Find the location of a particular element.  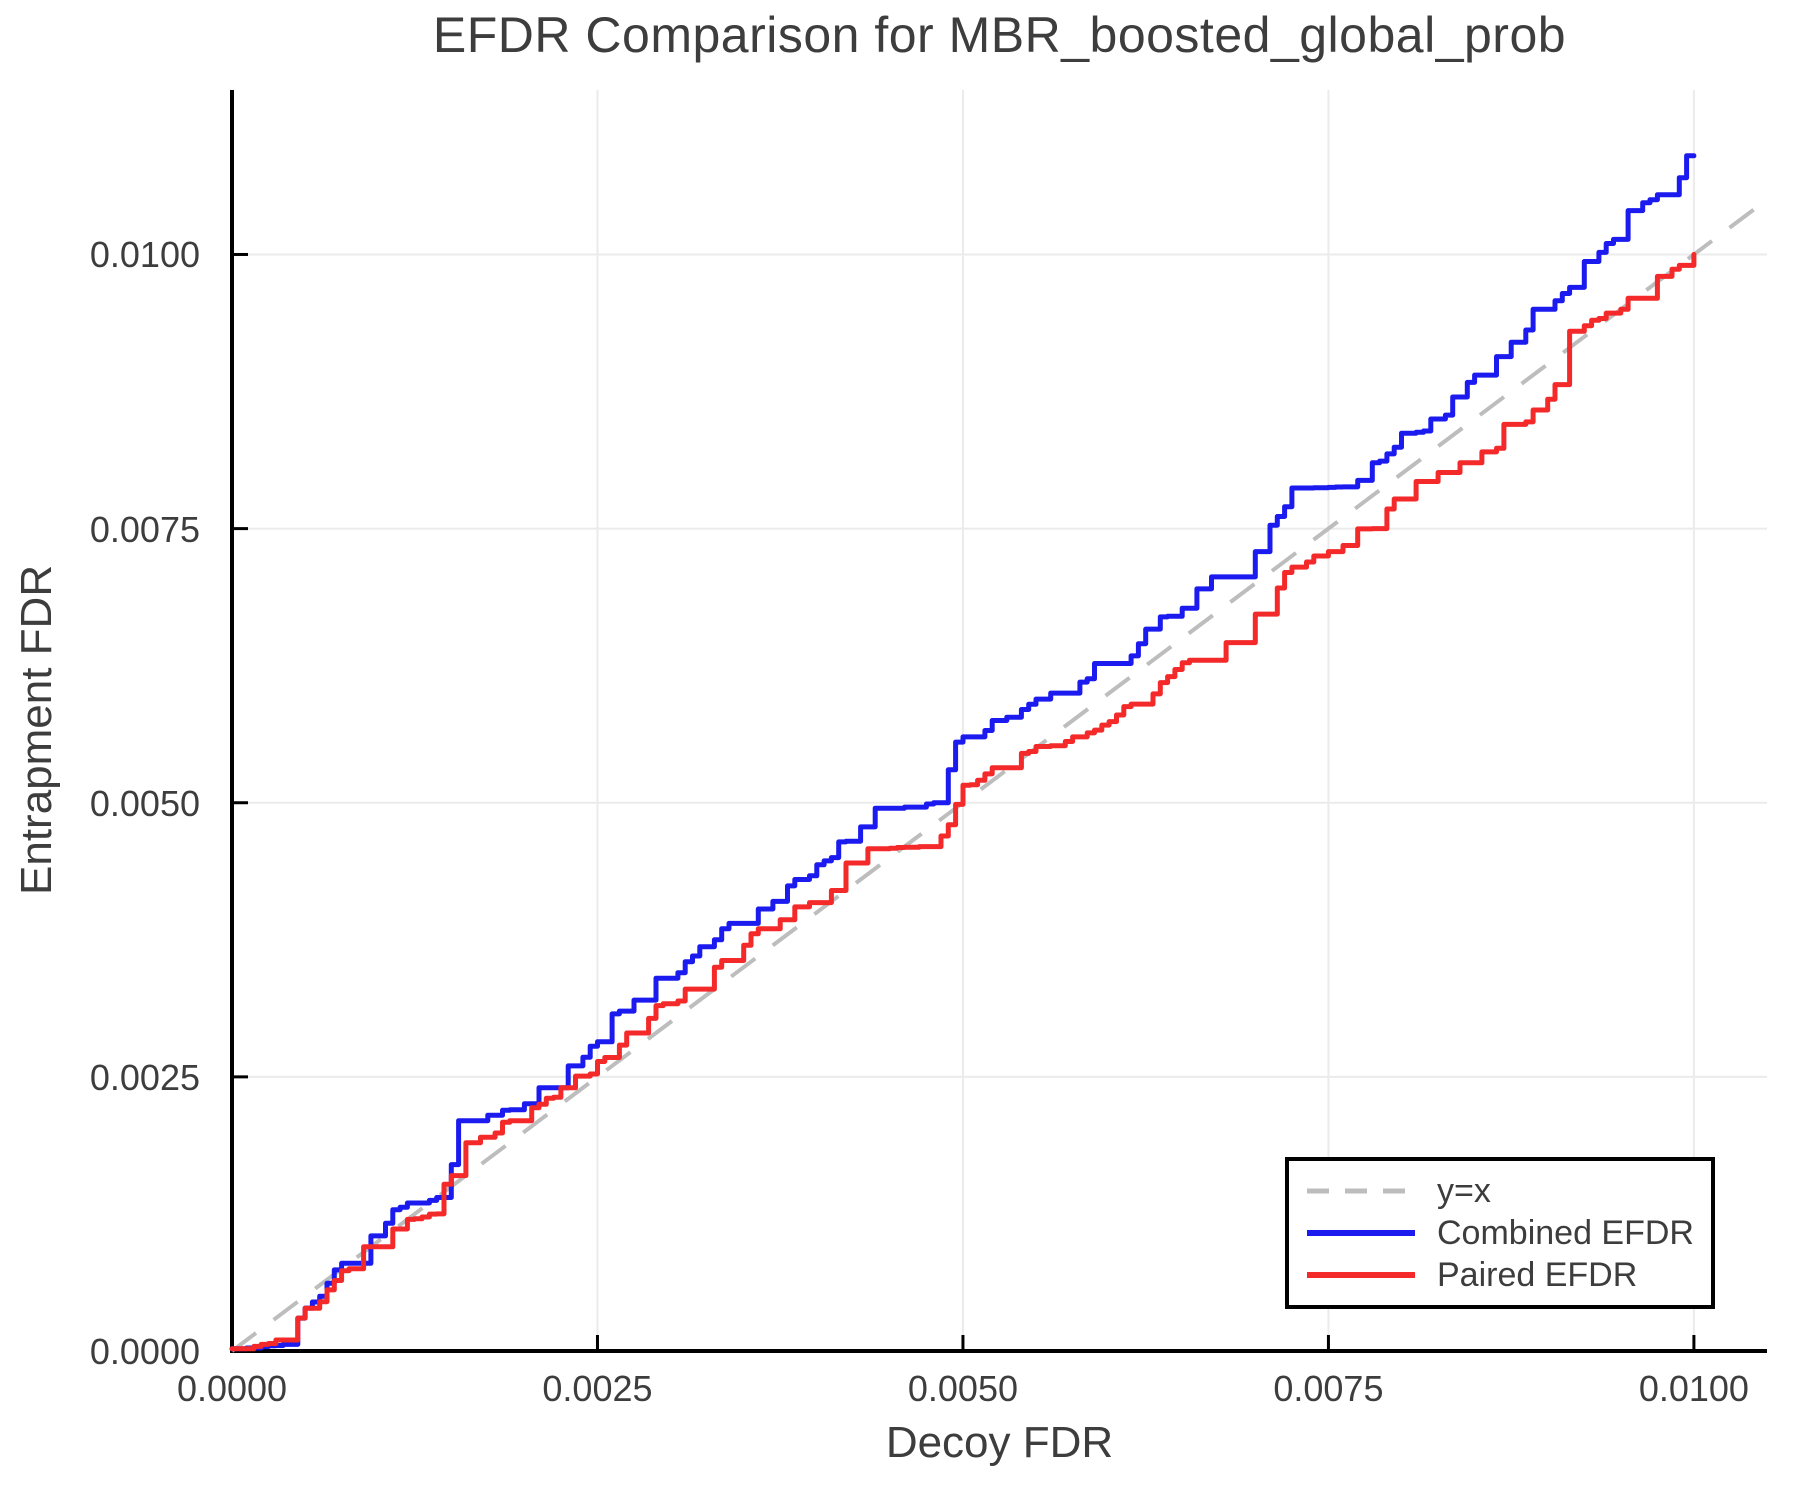

legend-item-label: y=x is located at coordinates (1464, 1190).